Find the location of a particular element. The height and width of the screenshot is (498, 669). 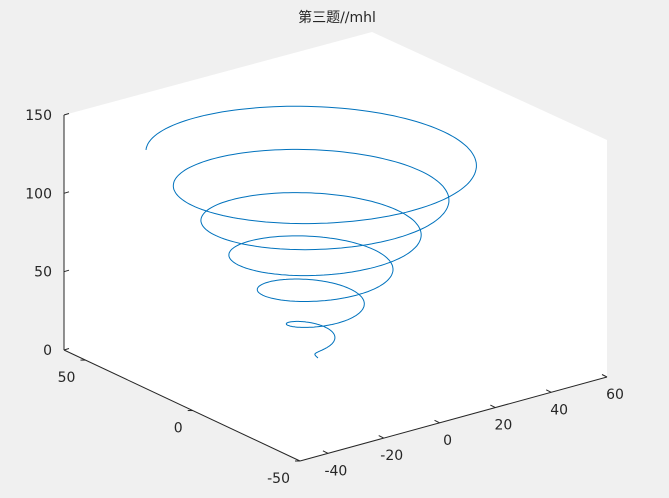

y-ticks: -50 0 50 is located at coordinates (179, 423).